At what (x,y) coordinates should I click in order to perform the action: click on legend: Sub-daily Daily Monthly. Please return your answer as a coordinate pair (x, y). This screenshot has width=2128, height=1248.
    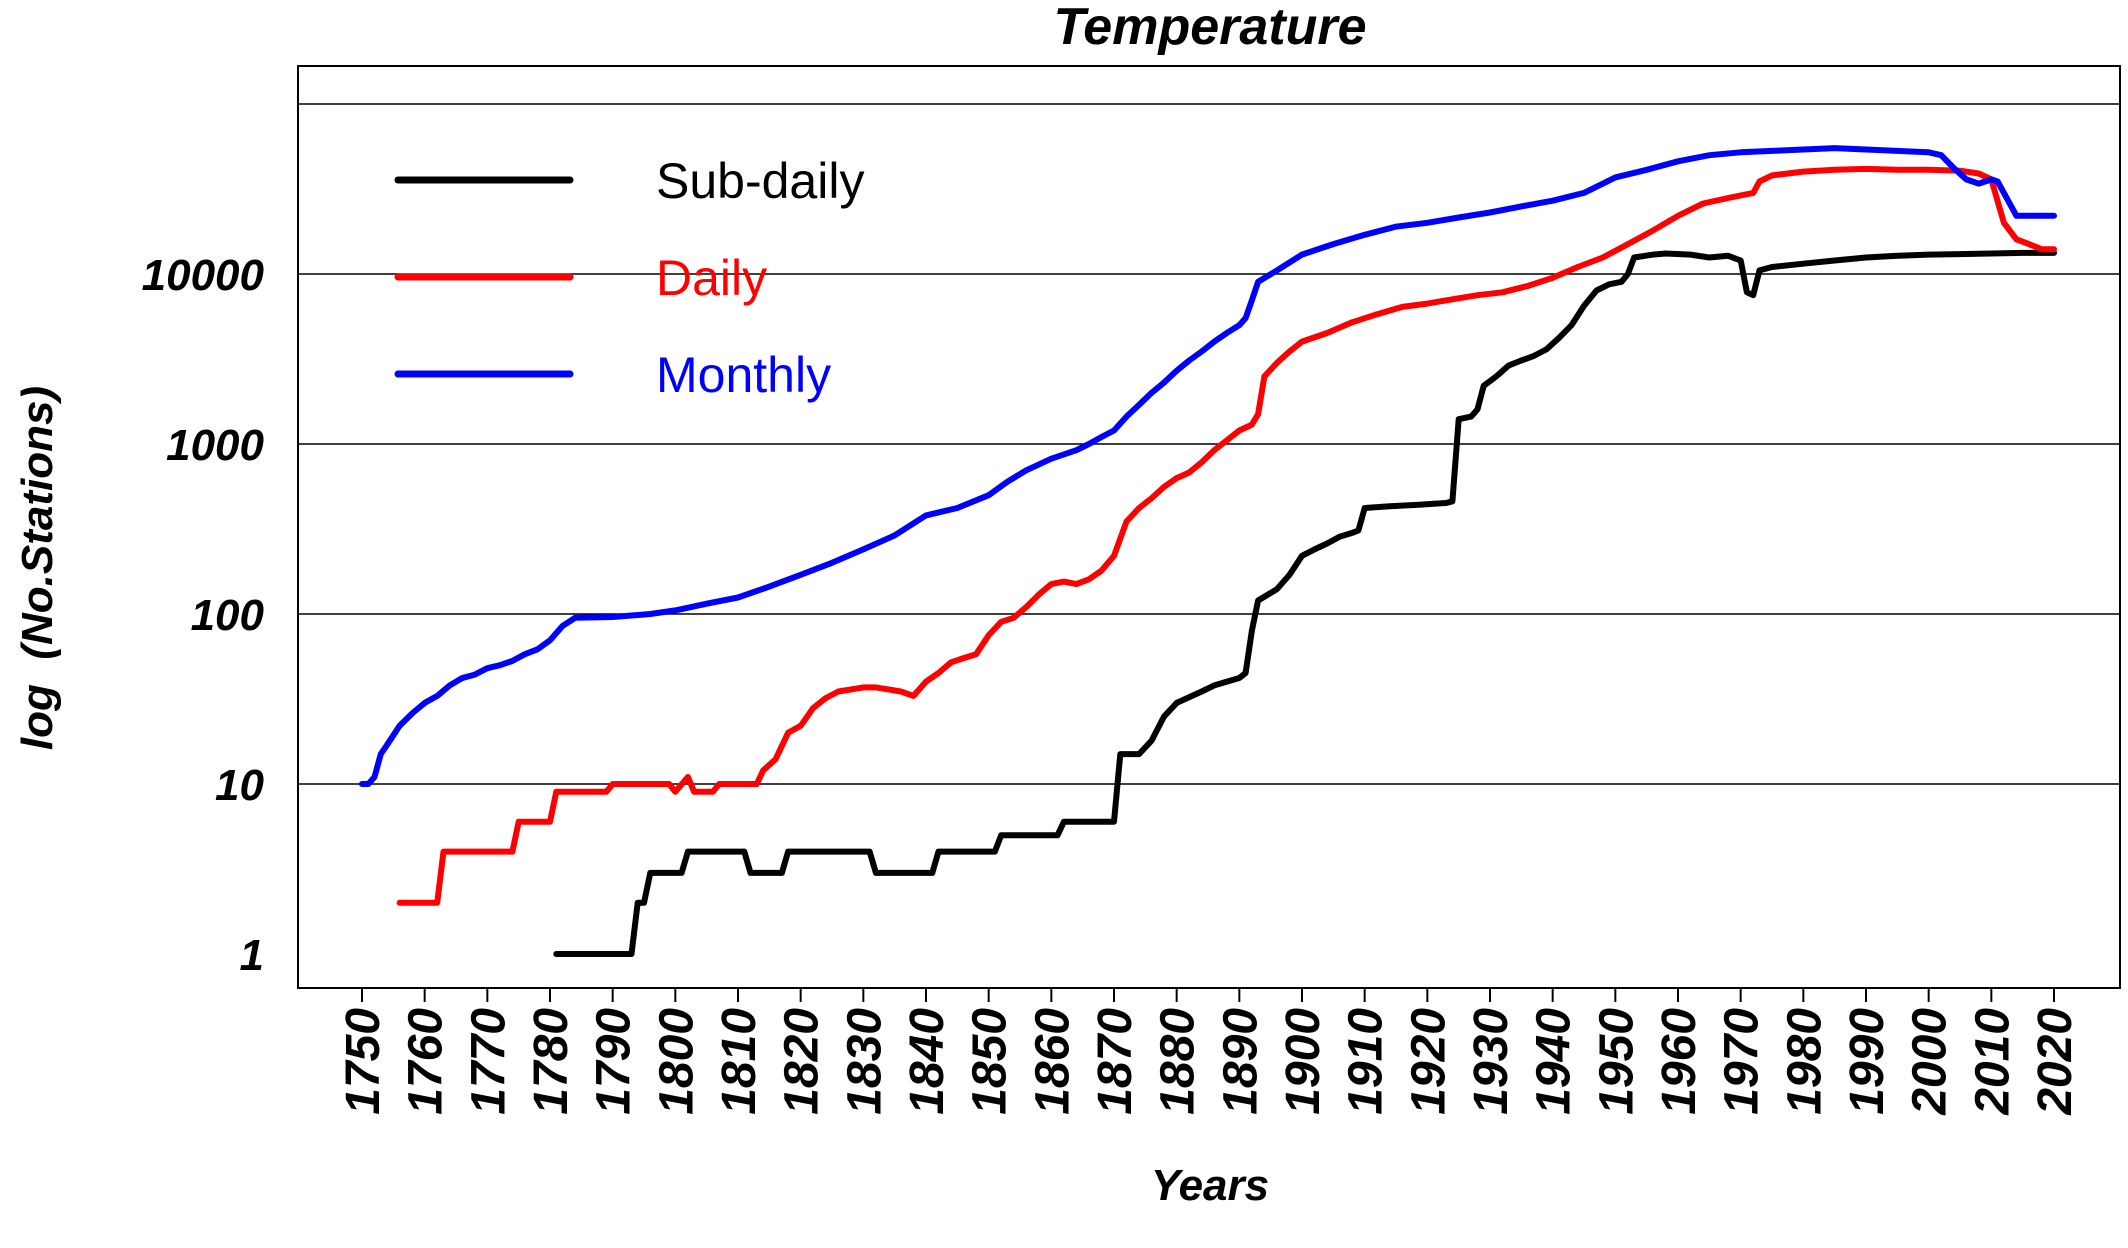
    Looking at the image, I should click on (629, 278).